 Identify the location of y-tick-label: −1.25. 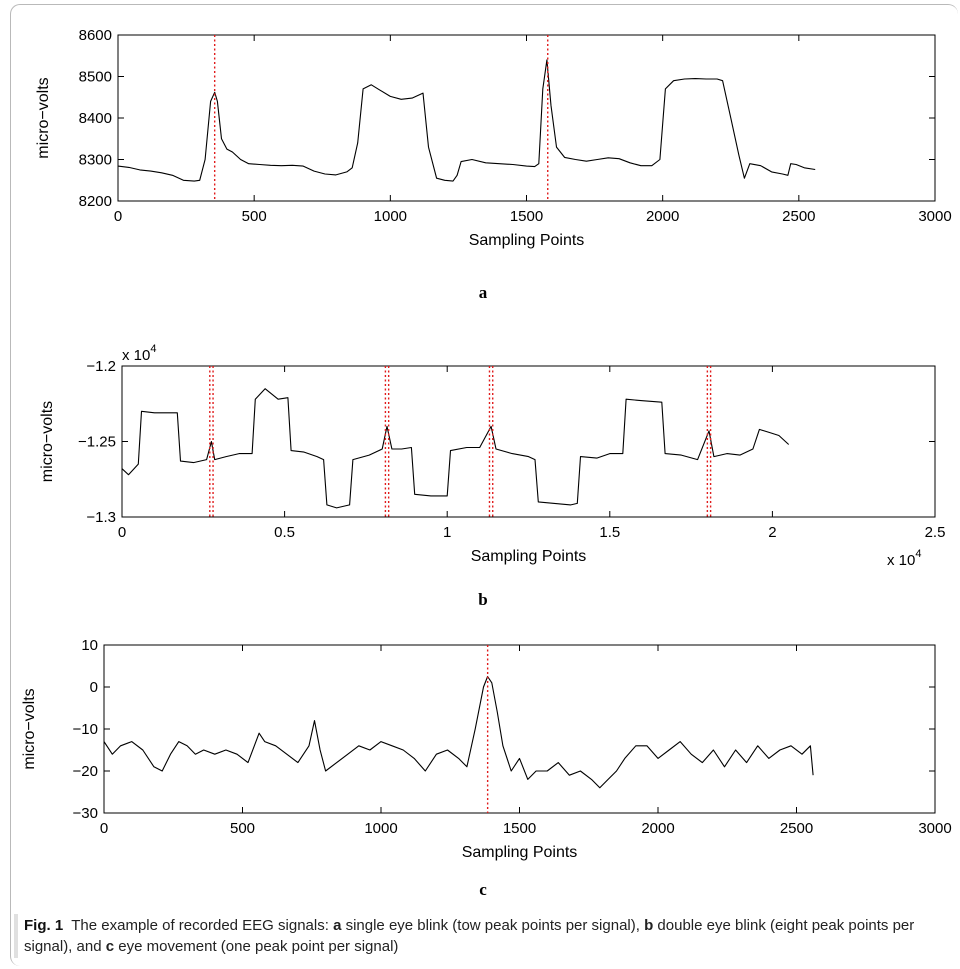
(97, 442).